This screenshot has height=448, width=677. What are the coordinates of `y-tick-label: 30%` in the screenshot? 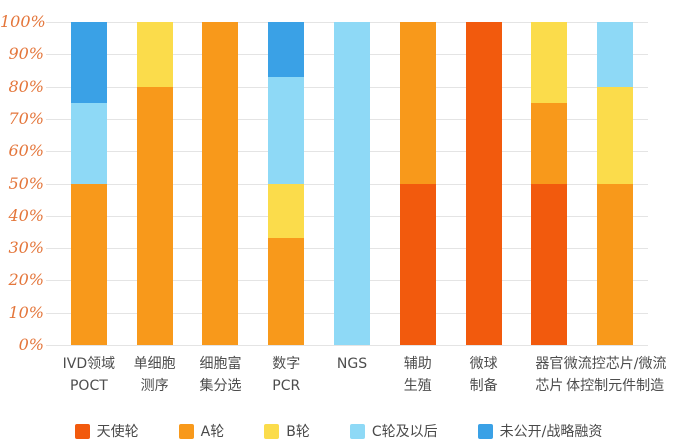 It's located at (26, 248).